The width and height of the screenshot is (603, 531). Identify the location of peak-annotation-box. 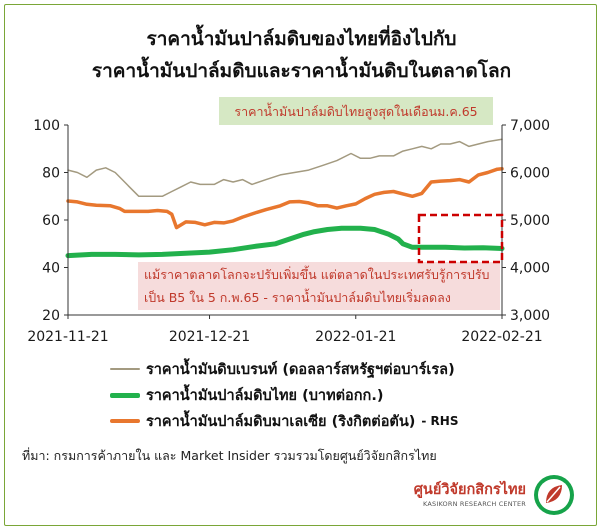
(356, 111).